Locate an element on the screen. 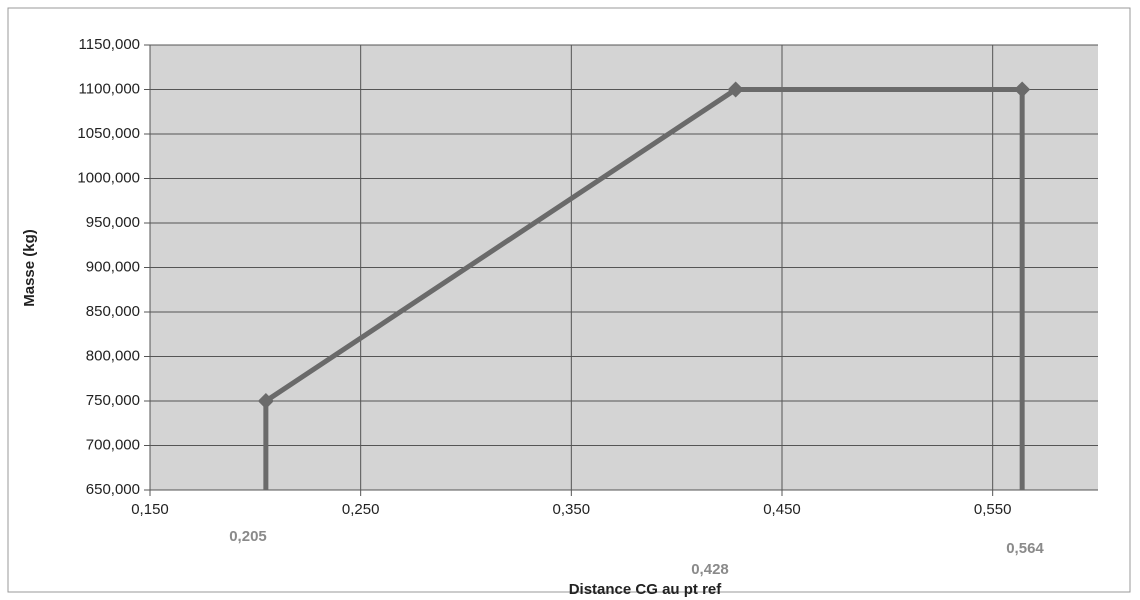 The height and width of the screenshot is (600, 1140). y-tick-label: 950,000 is located at coordinates (113, 222).